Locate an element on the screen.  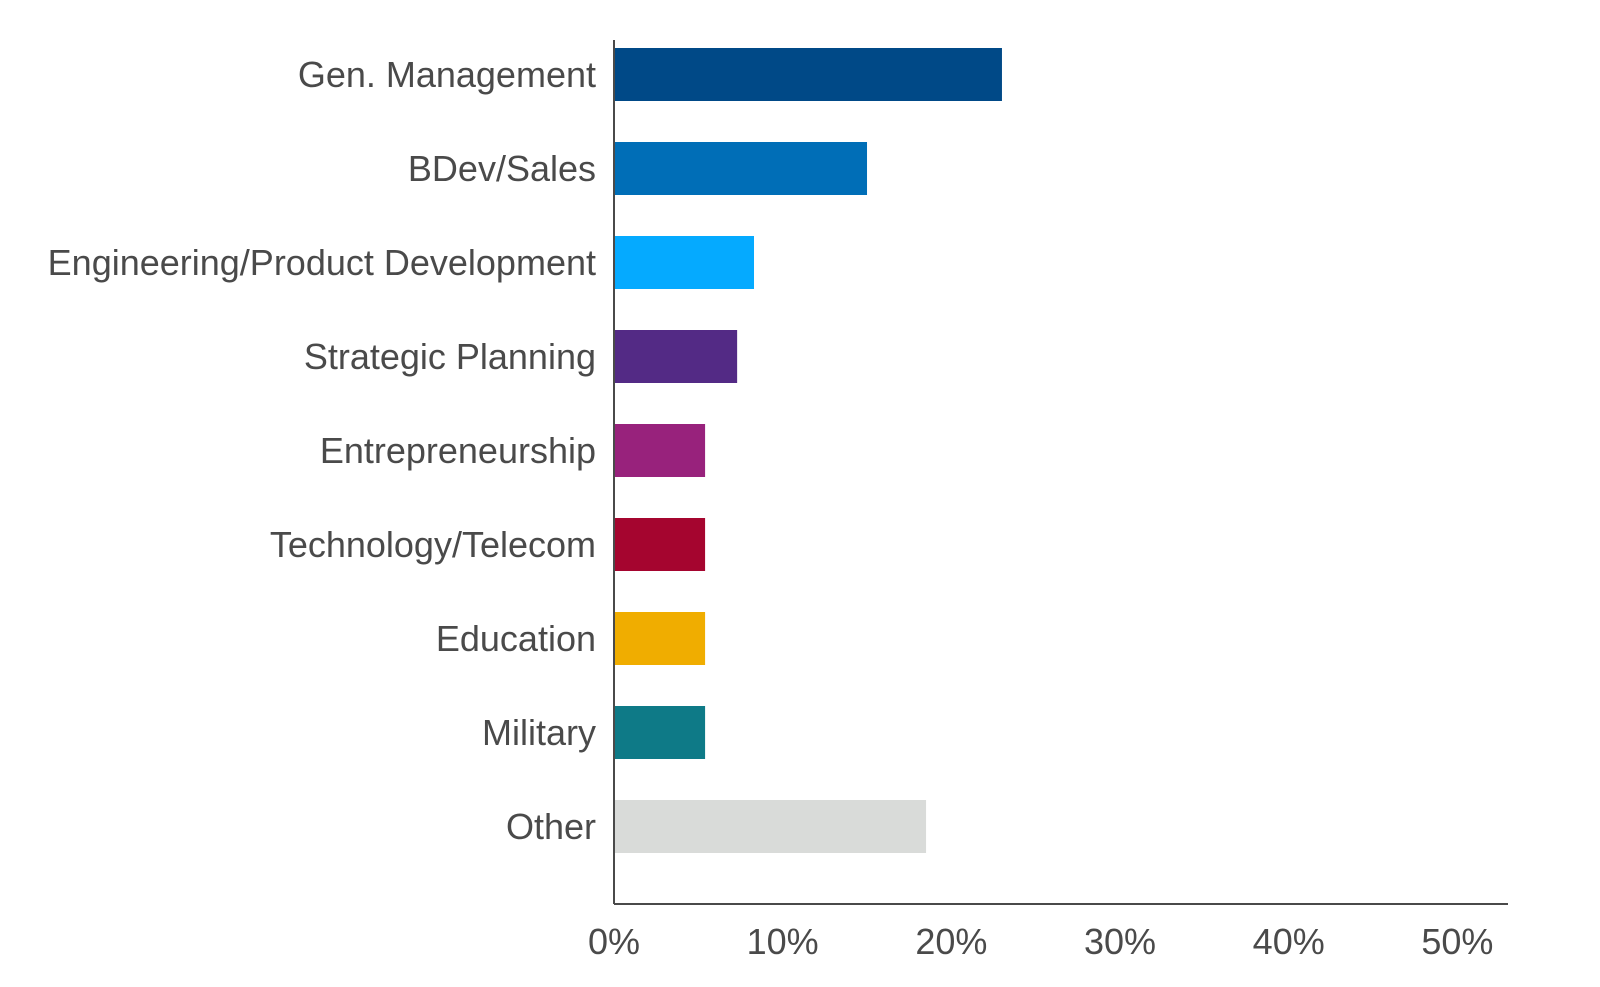
category-label-3: Strategic Planning is located at coordinates (450, 356).